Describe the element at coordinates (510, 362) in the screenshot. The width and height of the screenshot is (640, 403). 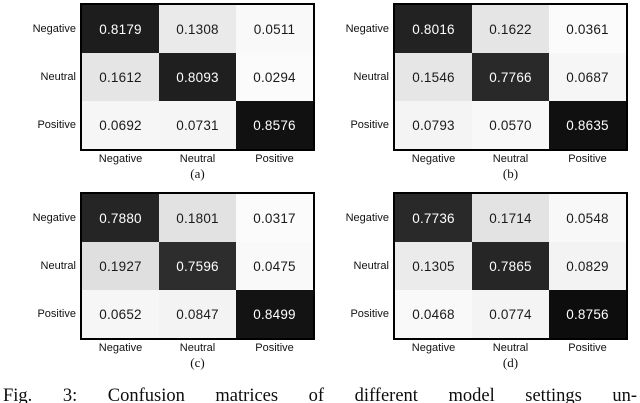
I see `subplot-label: (d)` at that location.